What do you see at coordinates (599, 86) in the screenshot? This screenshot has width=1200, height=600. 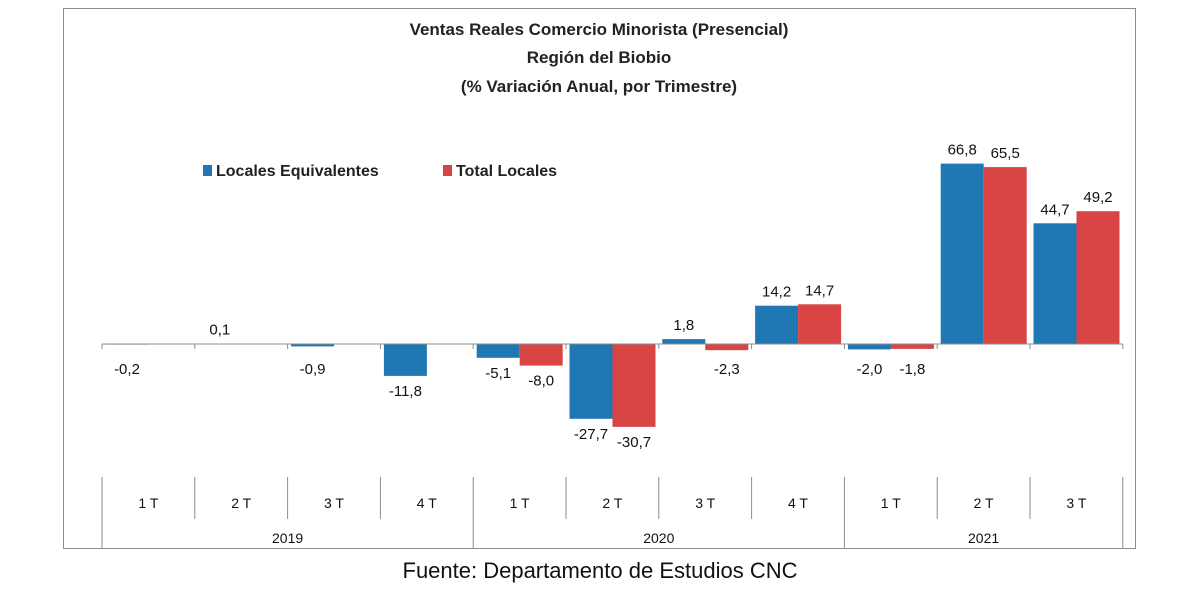 I see `chart-title-line-3: (% Variación Anual, por Trimestre)` at bounding box center [599, 86].